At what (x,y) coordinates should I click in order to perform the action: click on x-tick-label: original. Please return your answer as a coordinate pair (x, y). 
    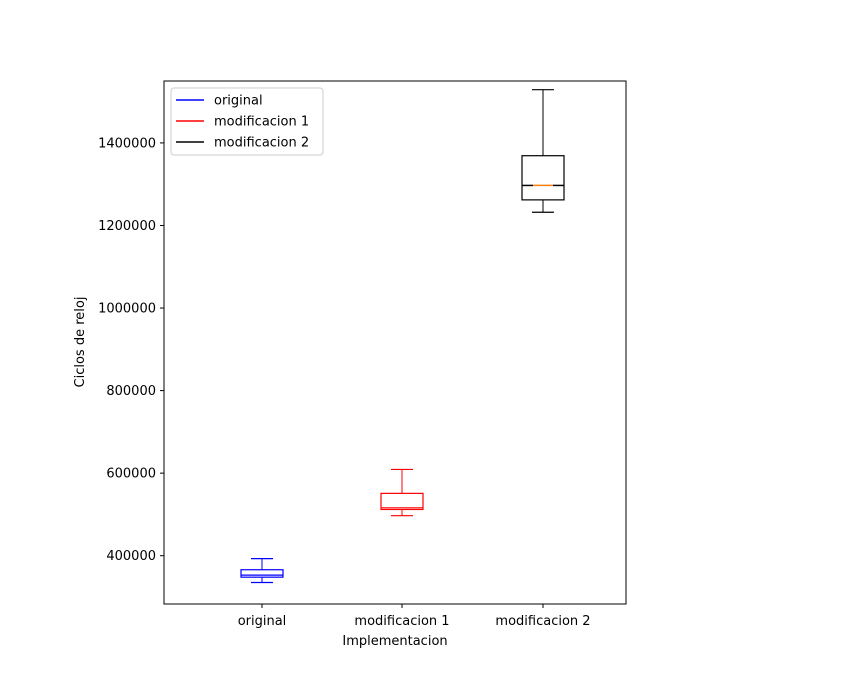
    Looking at the image, I should click on (262, 621).